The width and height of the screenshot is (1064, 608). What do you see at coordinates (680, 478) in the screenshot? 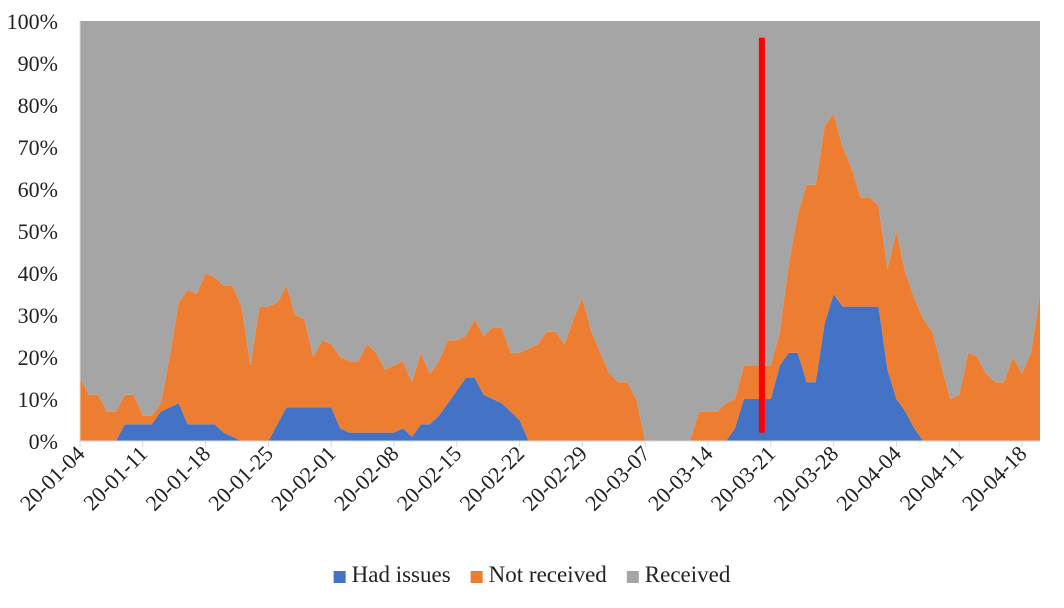
I see `x-tick-label: 20-03-14` at bounding box center [680, 478].